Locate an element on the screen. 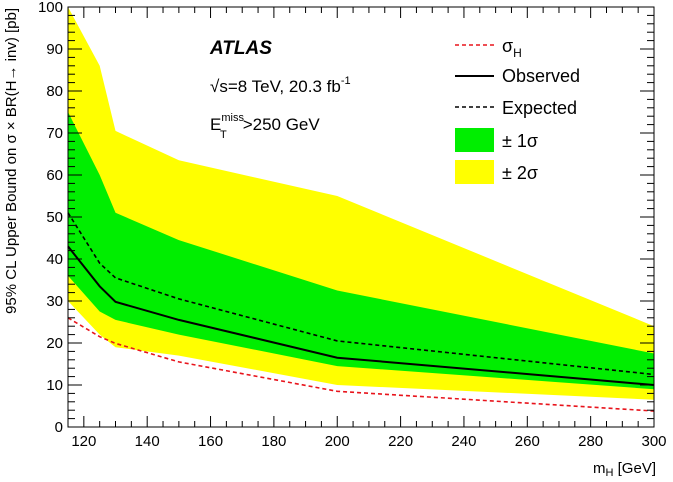  x-tick-label: 300 is located at coordinates (653, 441).